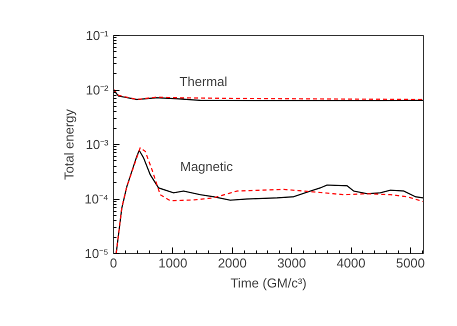 This screenshot has width=457, height=326. I want to click on x-axis-title: Time (GM/c³), so click(268, 283).